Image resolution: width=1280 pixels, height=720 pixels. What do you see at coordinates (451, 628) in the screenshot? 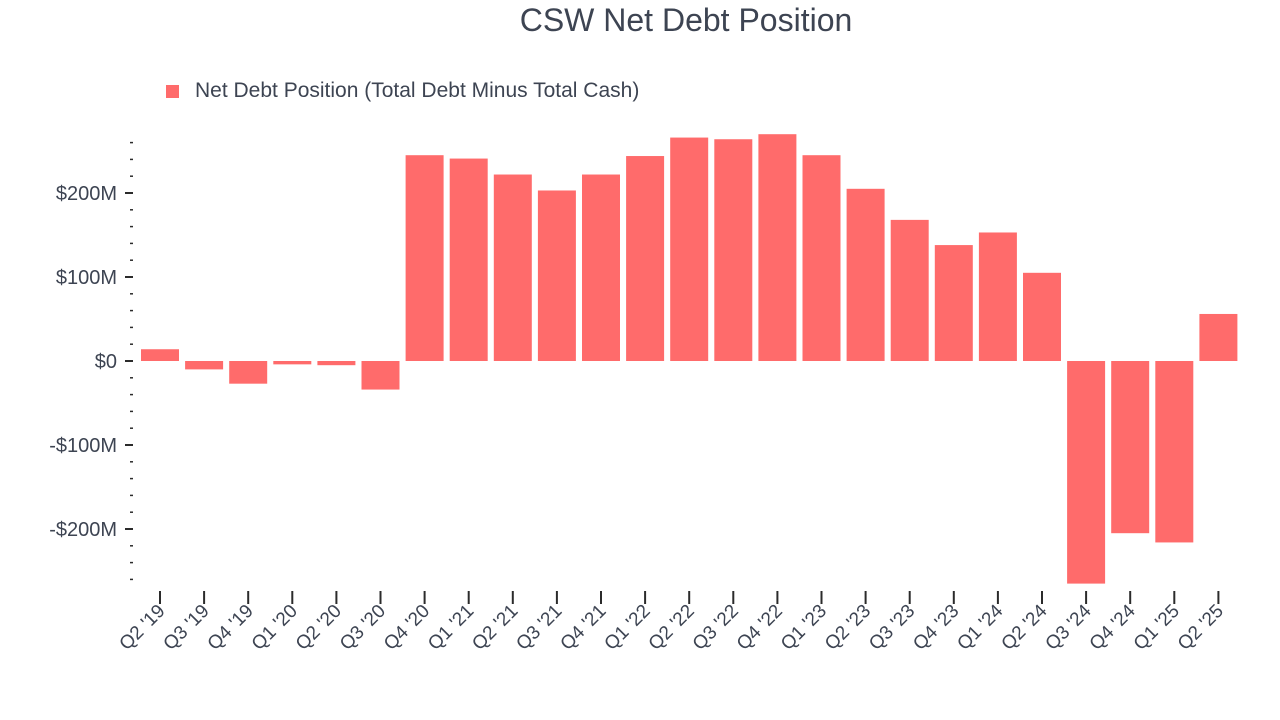
I see `x-tick-label: Q1 '21` at bounding box center [451, 628].